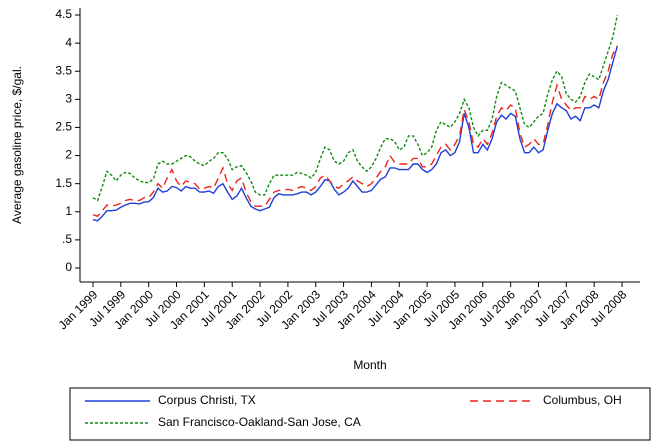 The image size is (655, 442). Describe the element at coordinates (68, 99) in the screenshot. I see `y-tick-label: 3` at that location.